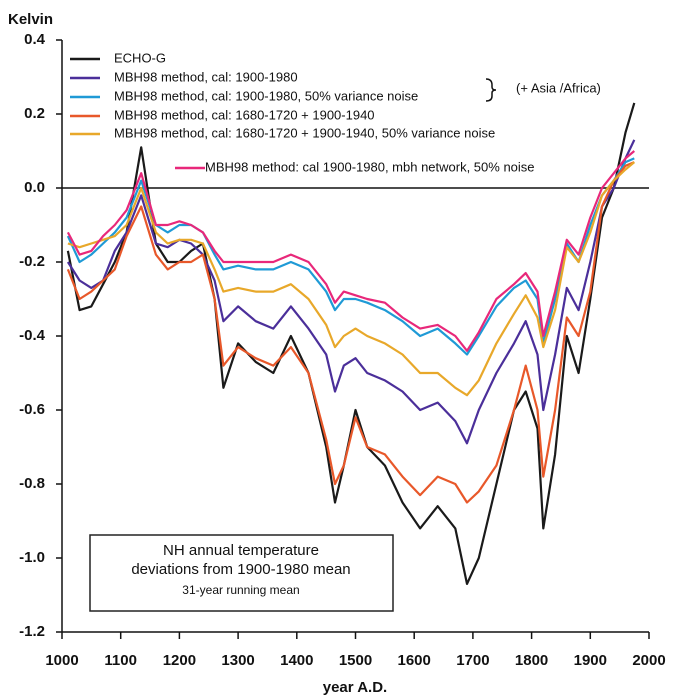 This screenshot has width=678, height=697. I want to click on legend-label: MBH98 method, cal: 1900-1980, so click(206, 76).